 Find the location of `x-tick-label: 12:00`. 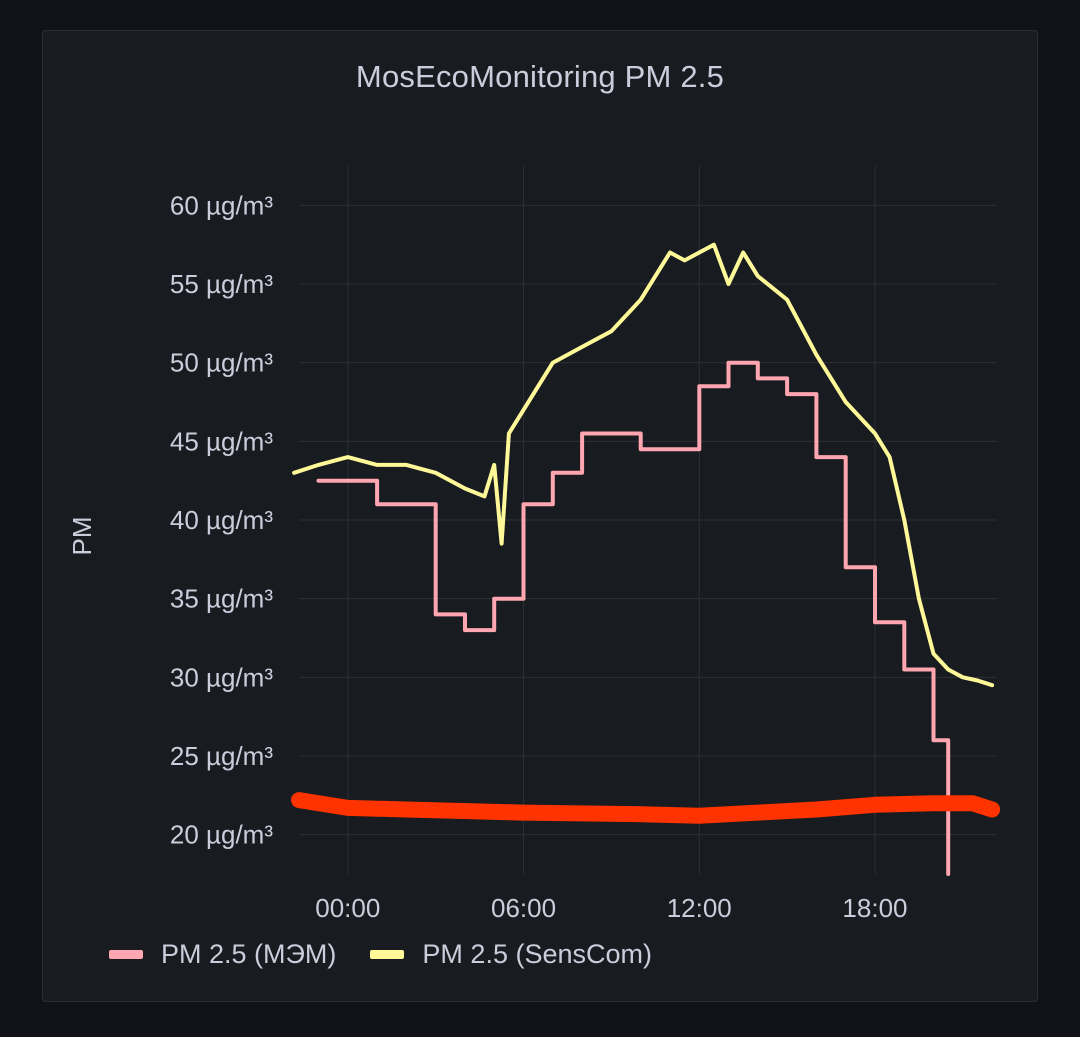

x-tick-label: 12:00 is located at coordinates (699, 908).